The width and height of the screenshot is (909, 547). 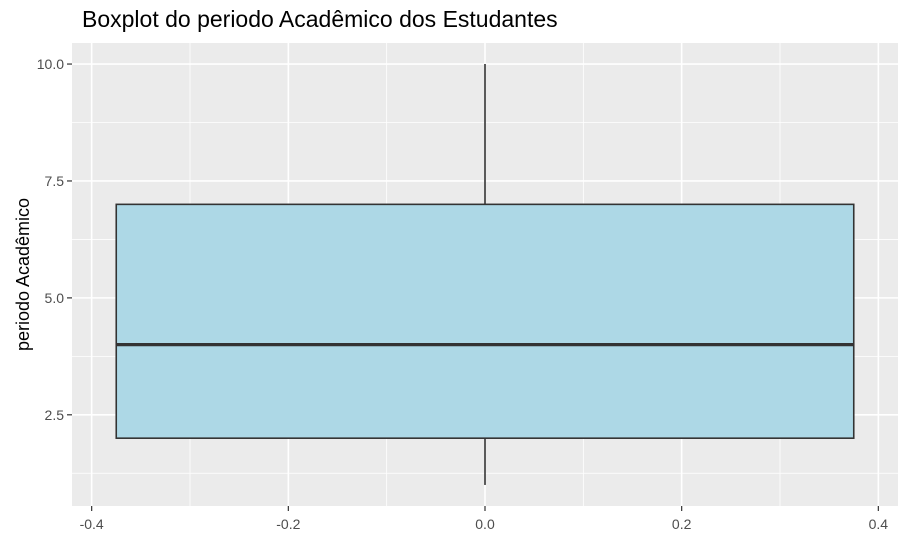 I want to click on y-tick-label: 2.5, so click(x=55, y=415).